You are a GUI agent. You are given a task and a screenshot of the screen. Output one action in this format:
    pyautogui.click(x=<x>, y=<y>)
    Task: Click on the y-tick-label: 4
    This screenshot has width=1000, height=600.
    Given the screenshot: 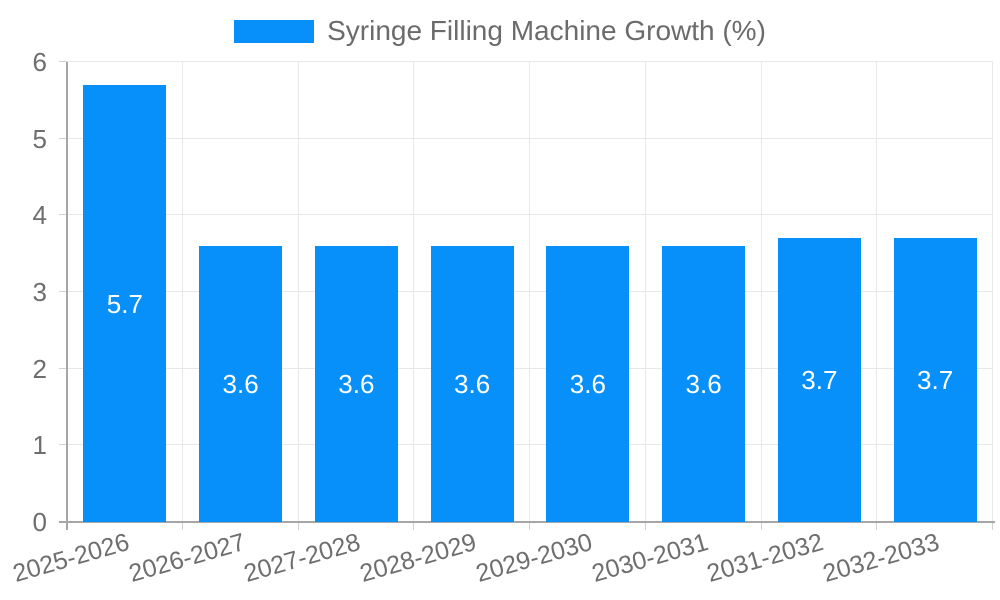 What is the action you would take?
    pyautogui.click(x=39, y=215)
    